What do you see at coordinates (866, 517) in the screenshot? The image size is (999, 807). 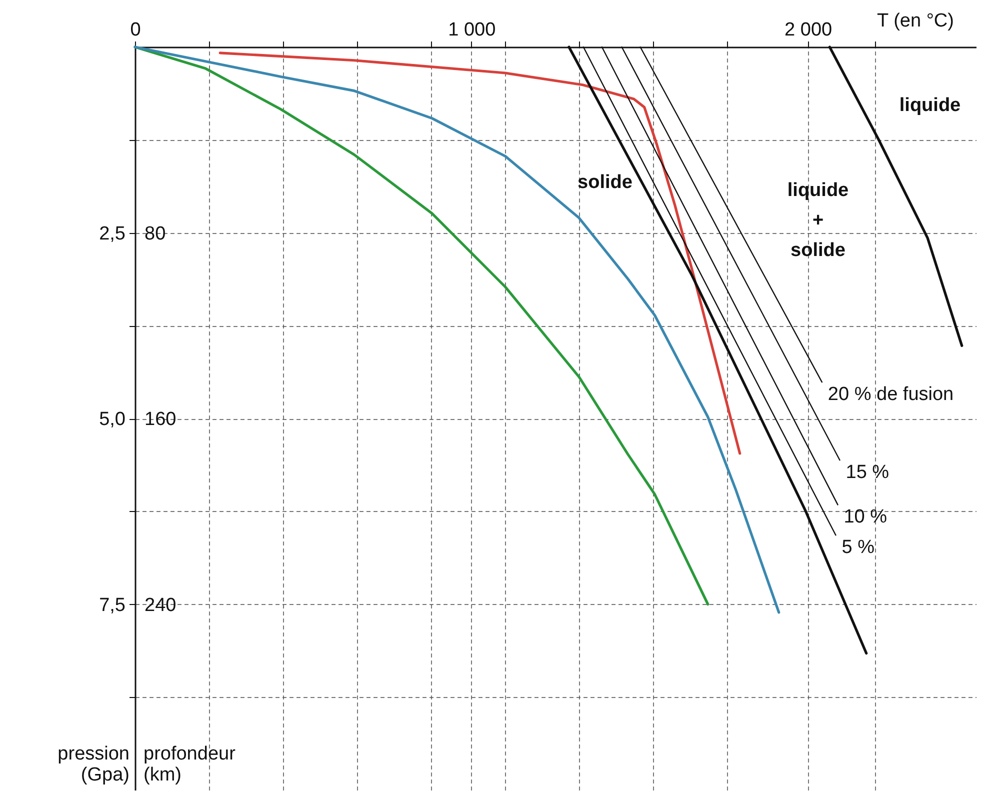 I see `series-label: 10 %` at bounding box center [866, 517].